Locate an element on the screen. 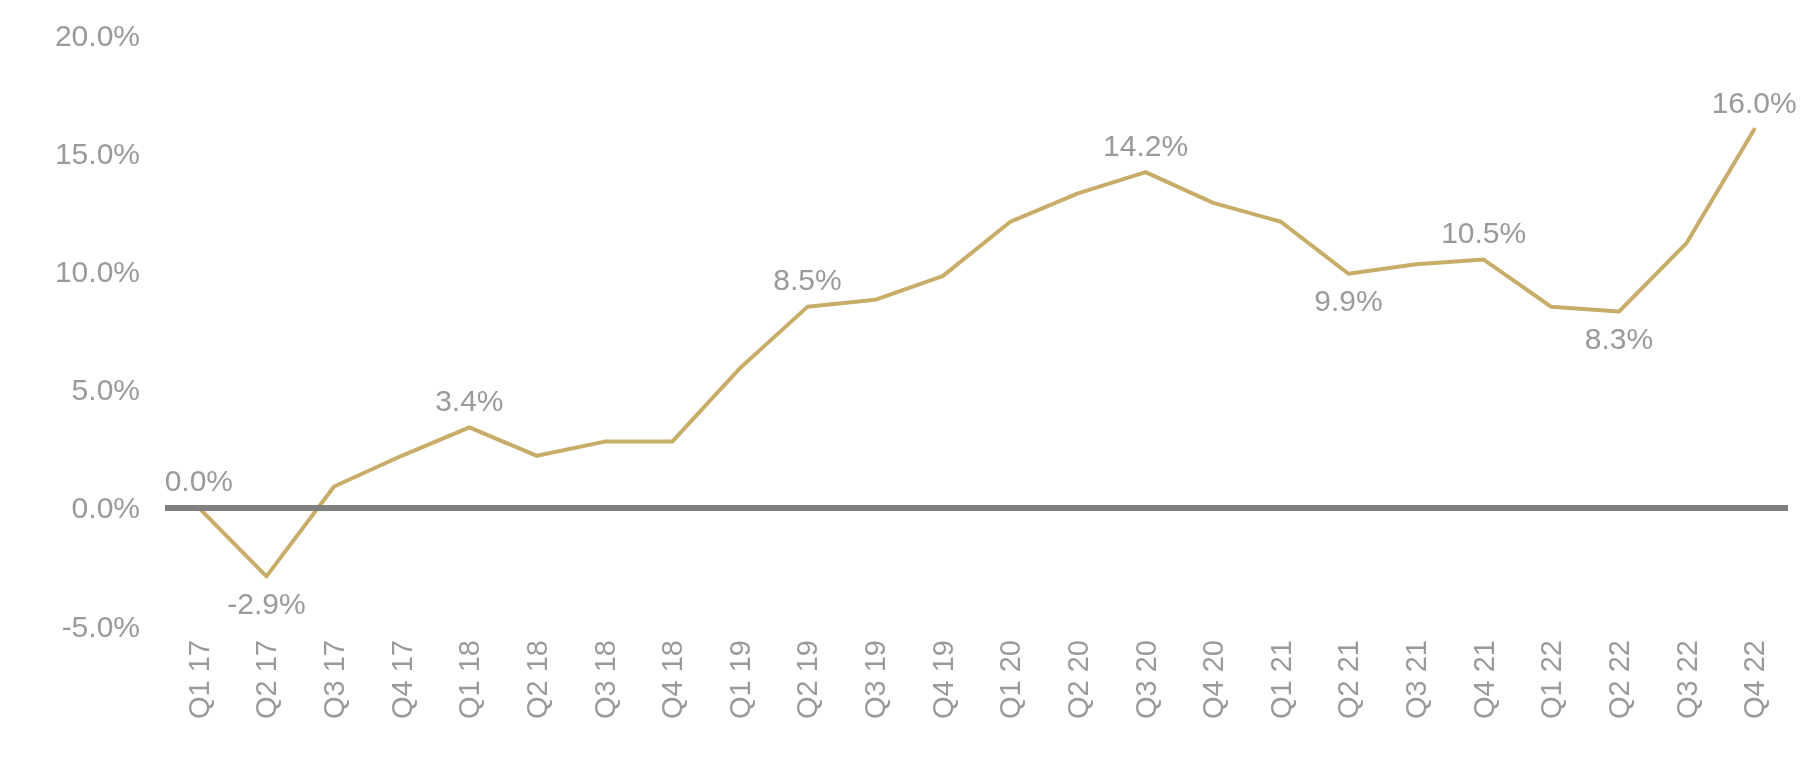 The height and width of the screenshot is (776, 1813). data-label: 16.0% is located at coordinates (1754, 103).